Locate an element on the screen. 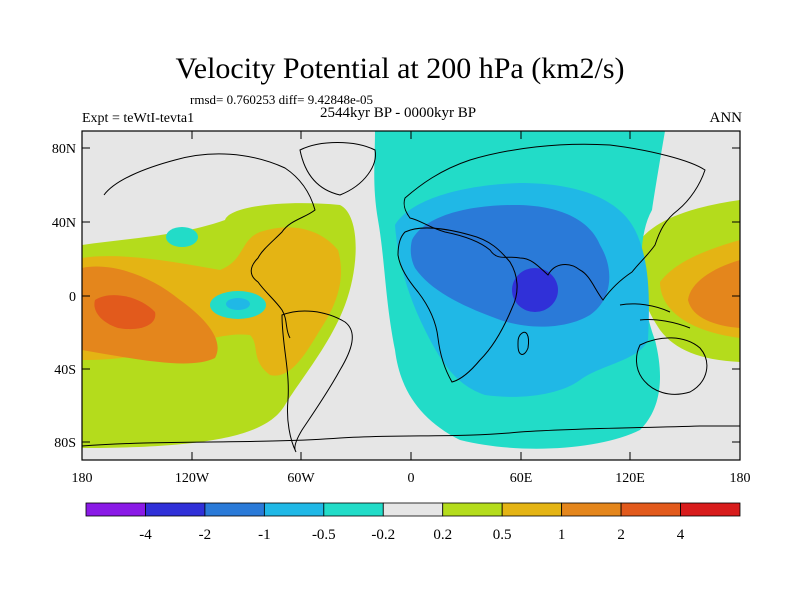 The height and width of the screenshot is (600, 800). coast-south-america is located at coordinates (317, 381).